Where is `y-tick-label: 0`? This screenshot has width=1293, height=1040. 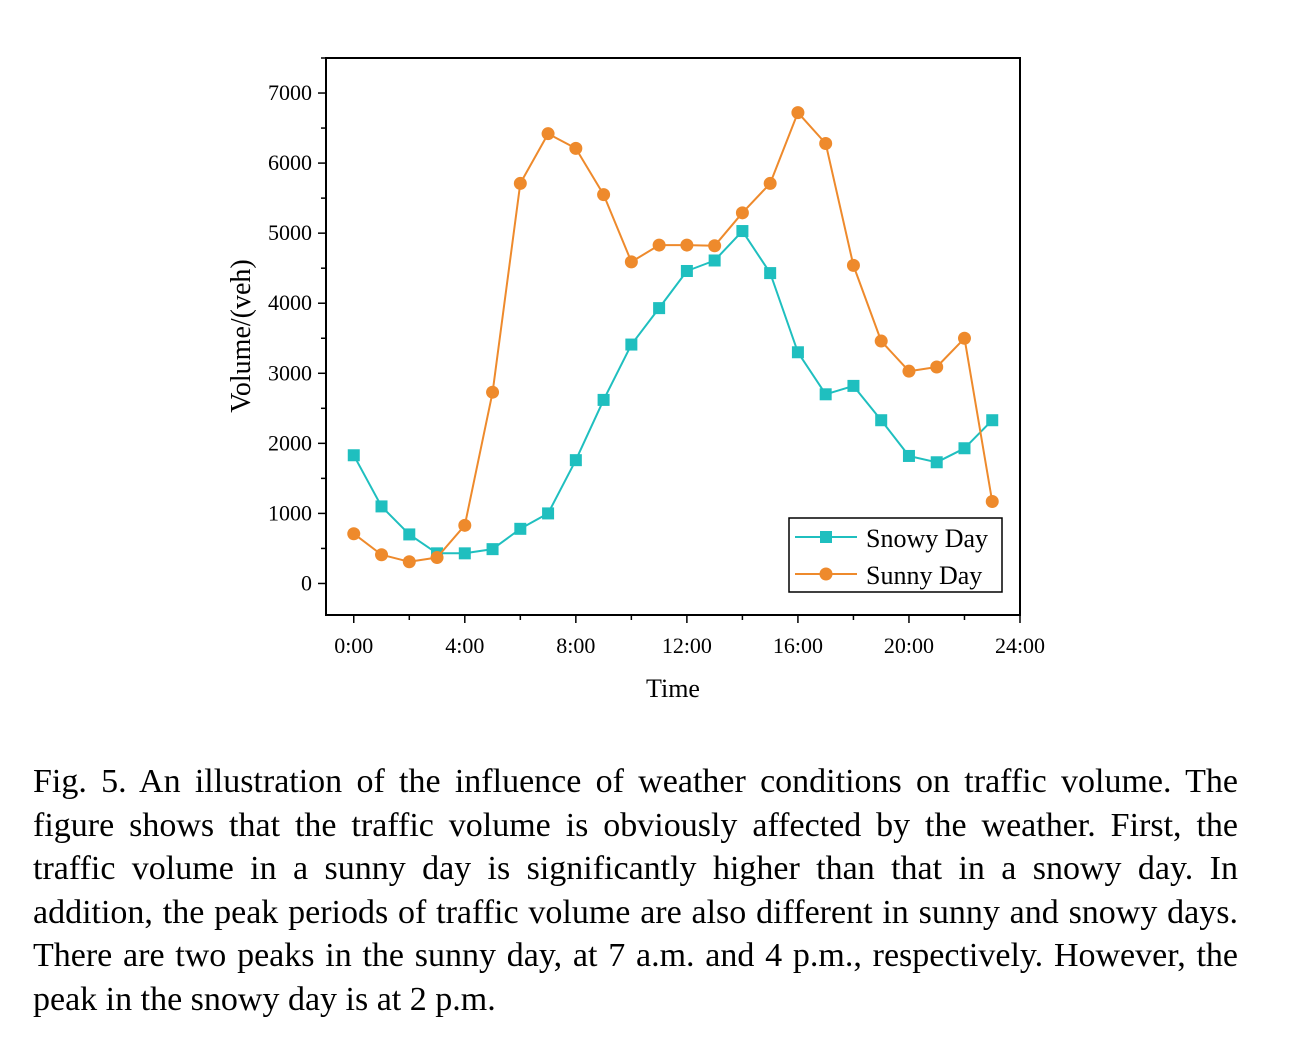
y-tick-label: 0 is located at coordinates (306, 582).